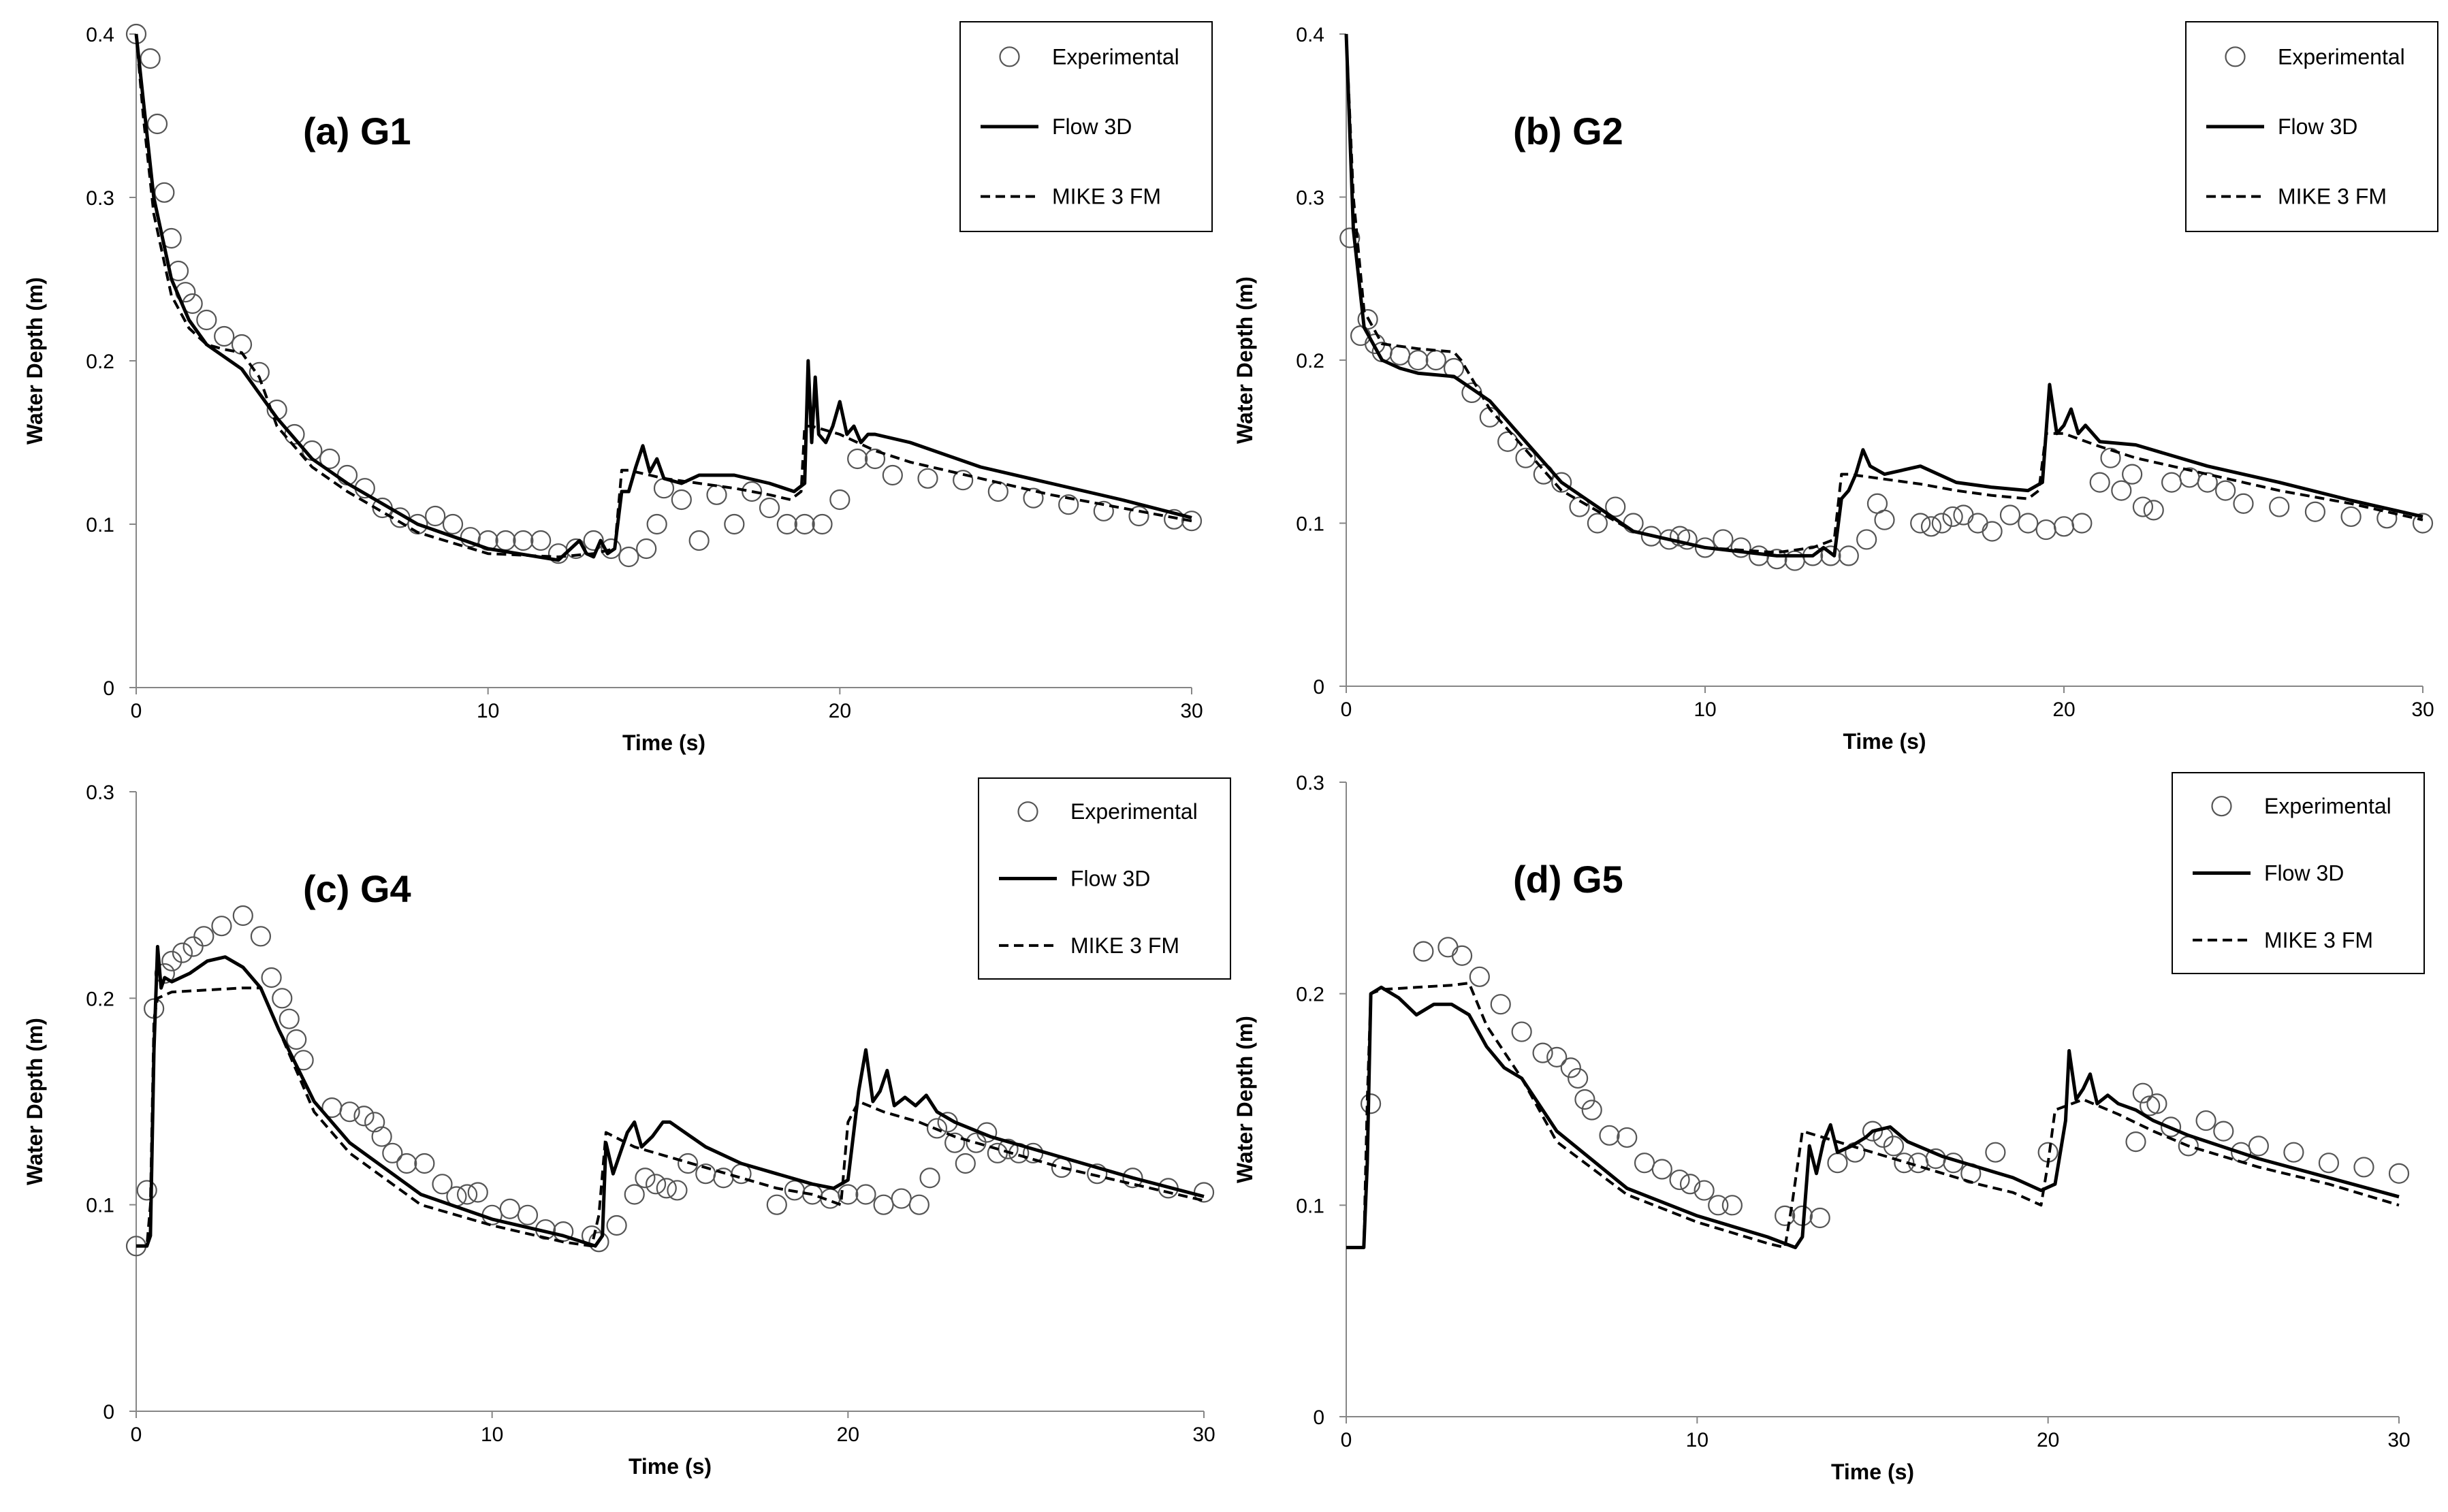 The image size is (2448, 1512). What do you see at coordinates (1203, 1434) in the screenshot?
I see `x-tick-label: 30` at bounding box center [1203, 1434].